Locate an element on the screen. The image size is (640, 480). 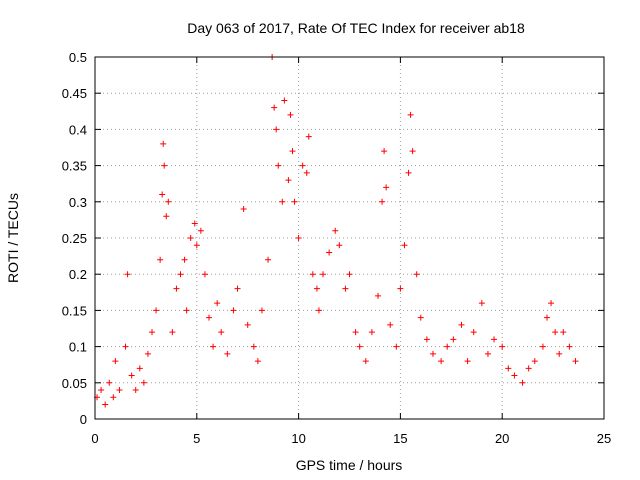
x-tick-label: 5 is located at coordinates (196, 438).